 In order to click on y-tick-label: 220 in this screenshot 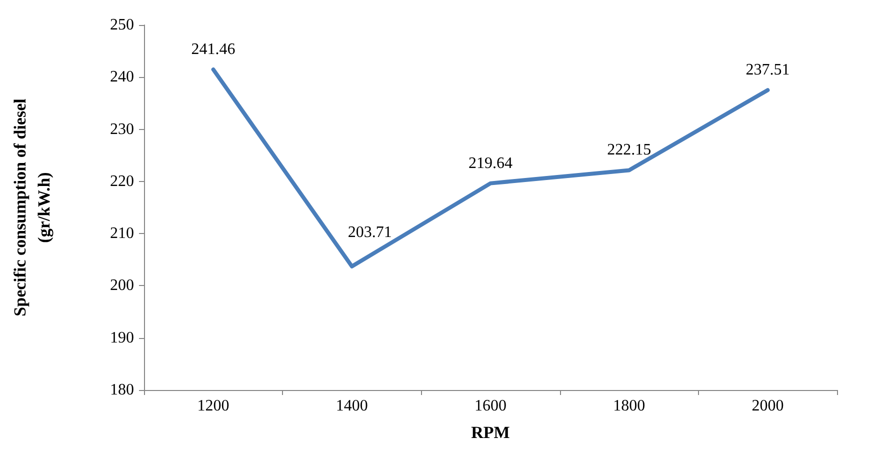, I will do `click(122, 181)`.